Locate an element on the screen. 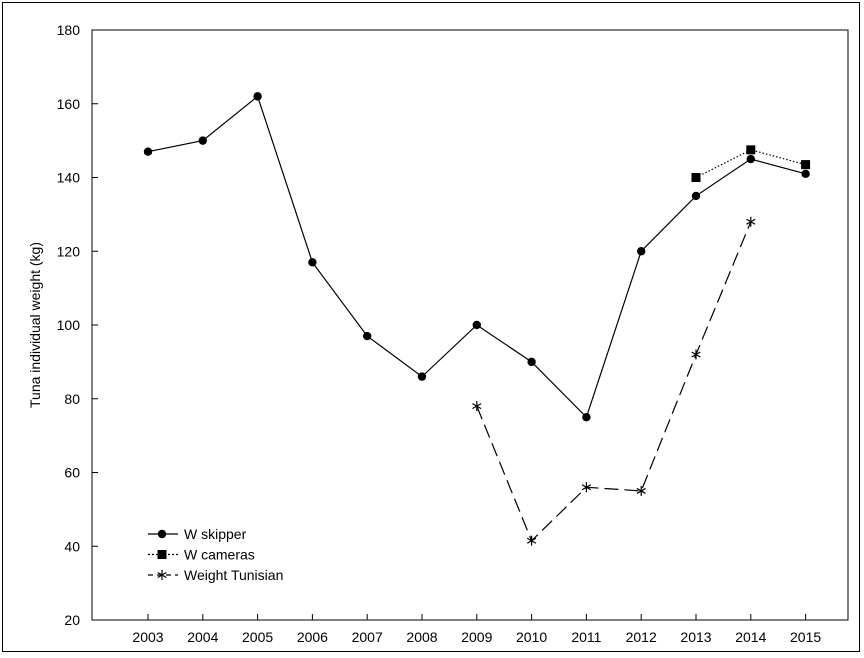  legend-item: W skipper is located at coordinates (197, 534).